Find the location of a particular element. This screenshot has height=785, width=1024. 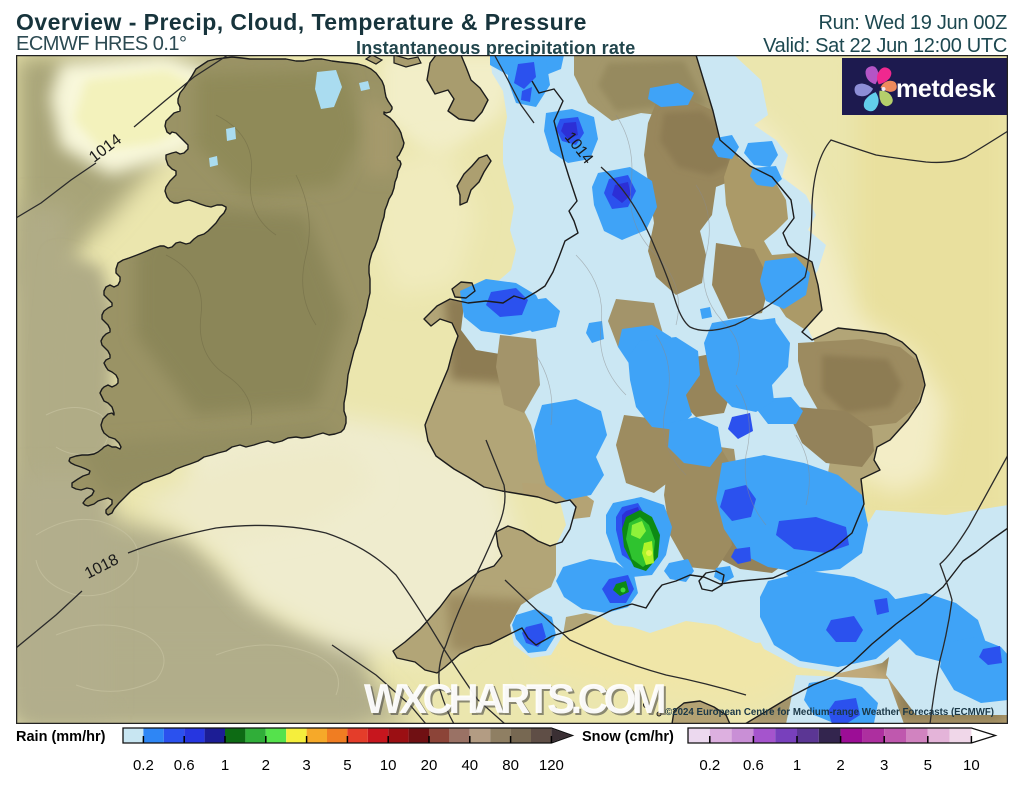

svg-text: metdesk is located at coordinates (946, 89).